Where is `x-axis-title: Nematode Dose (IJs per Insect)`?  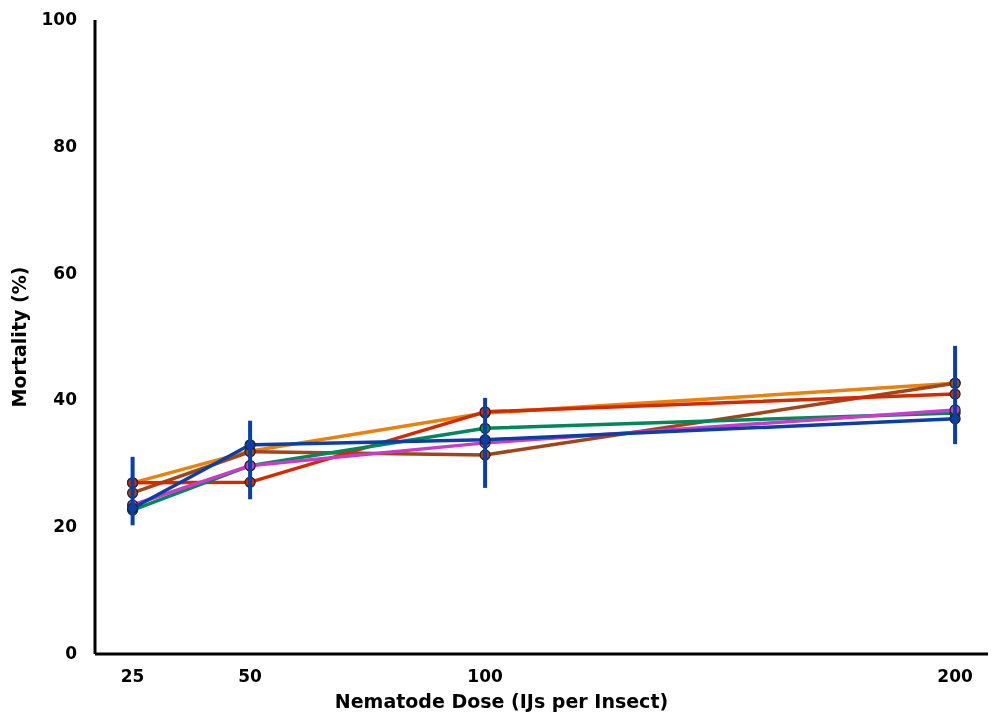
x-axis-title: Nematode Dose (IJs per Insect) is located at coordinates (501, 701).